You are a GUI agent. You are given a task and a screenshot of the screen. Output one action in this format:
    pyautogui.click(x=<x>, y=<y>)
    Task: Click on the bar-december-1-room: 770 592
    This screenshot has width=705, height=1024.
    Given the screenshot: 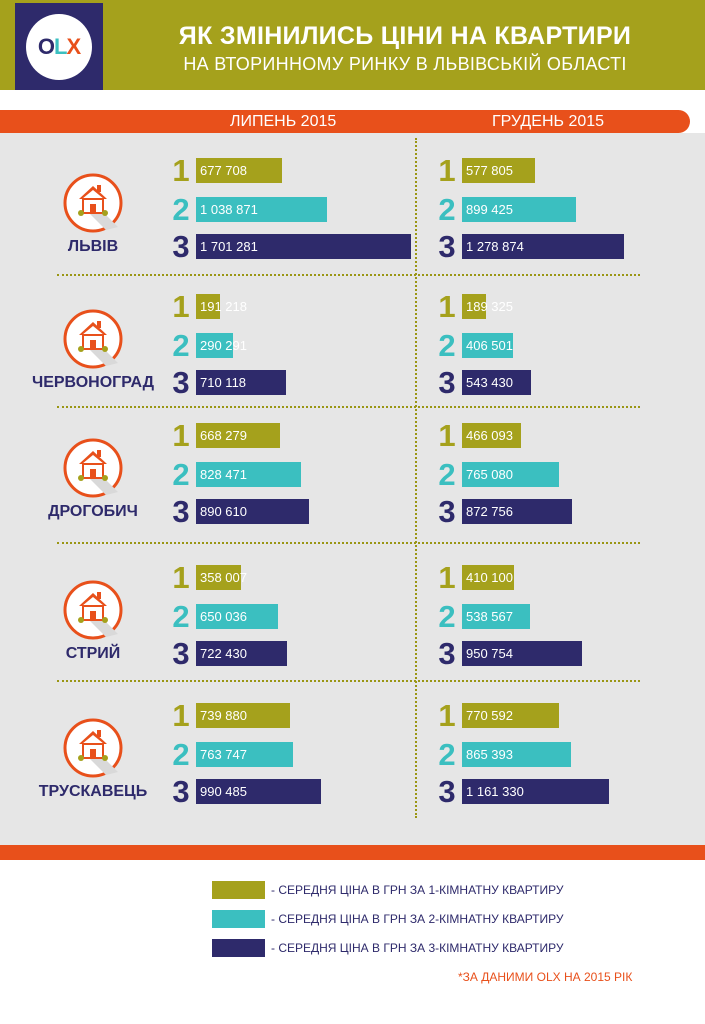 What is the action you would take?
    pyautogui.click(x=510, y=715)
    